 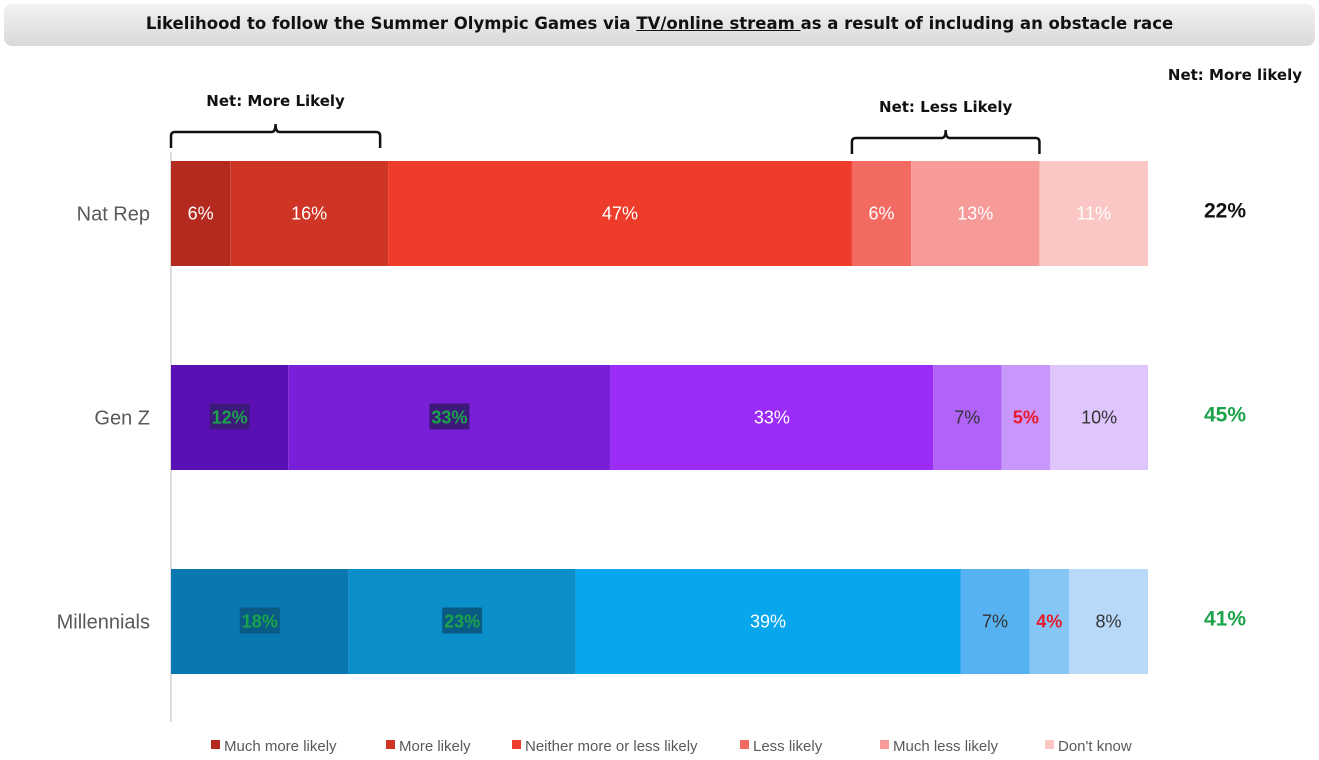 I want to click on data-label-nat-rep-more-likely: 16%, so click(x=309, y=214).